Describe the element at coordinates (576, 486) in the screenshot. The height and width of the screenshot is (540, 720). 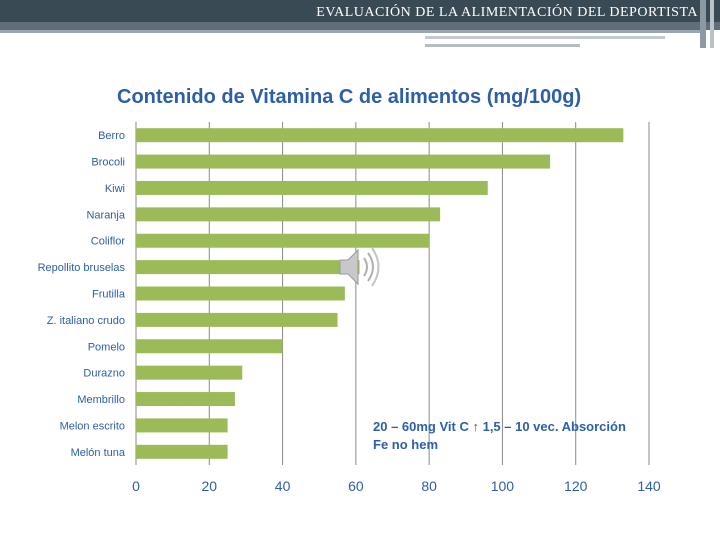
I see `x-tick-label: 120` at that location.